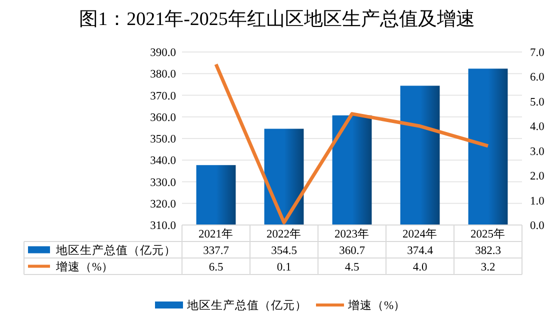  What do you see at coordinates (163, 118) in the screenshot?
I see `y-tick-label: 360.0` at bounding box center [163, 118].